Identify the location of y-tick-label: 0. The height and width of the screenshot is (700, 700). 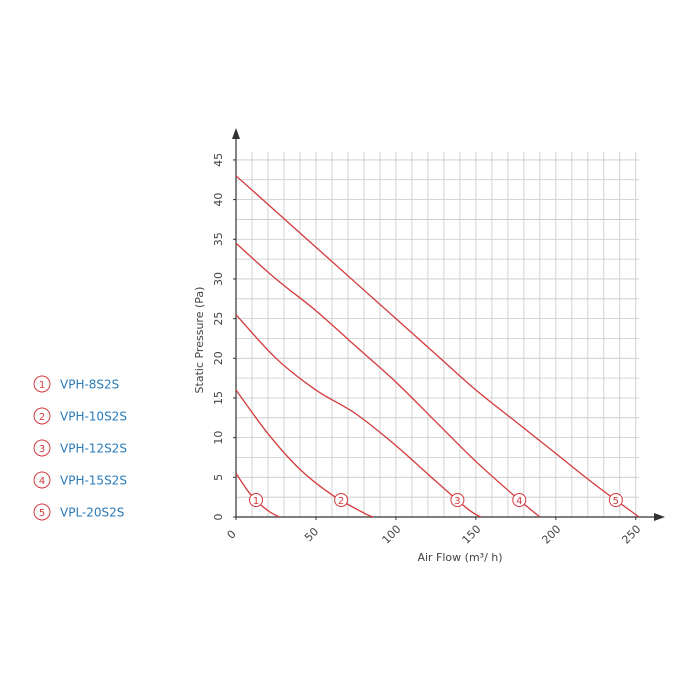
(218, 517).